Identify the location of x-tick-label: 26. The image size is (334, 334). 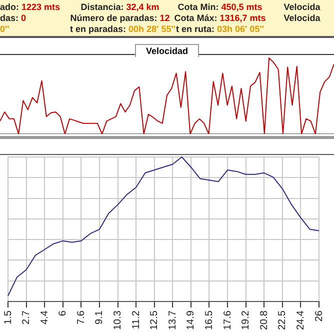
(319, 316).